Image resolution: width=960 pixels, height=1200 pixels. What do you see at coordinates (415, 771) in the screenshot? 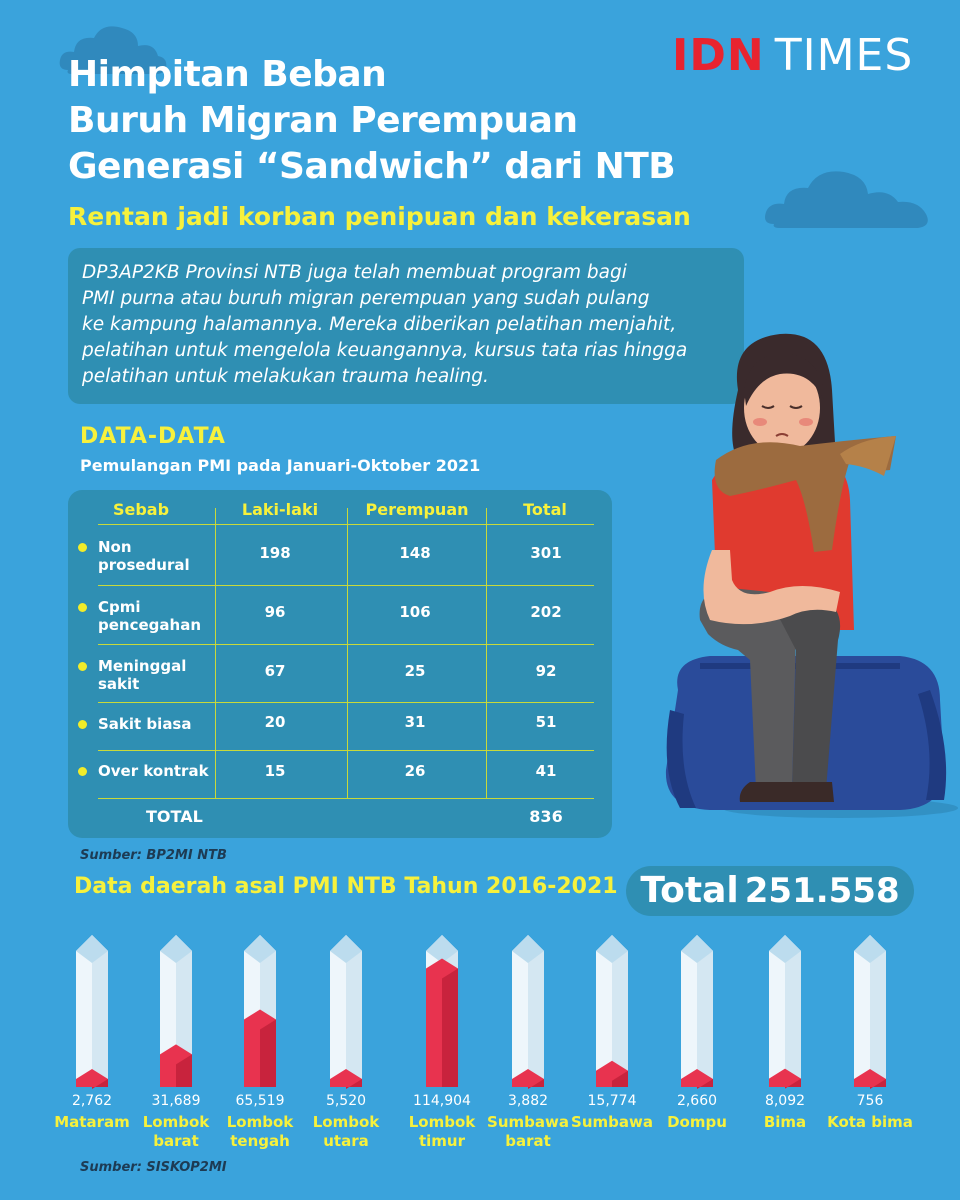
I see `table-cell-female: 26` at bounding box center [415, 771].